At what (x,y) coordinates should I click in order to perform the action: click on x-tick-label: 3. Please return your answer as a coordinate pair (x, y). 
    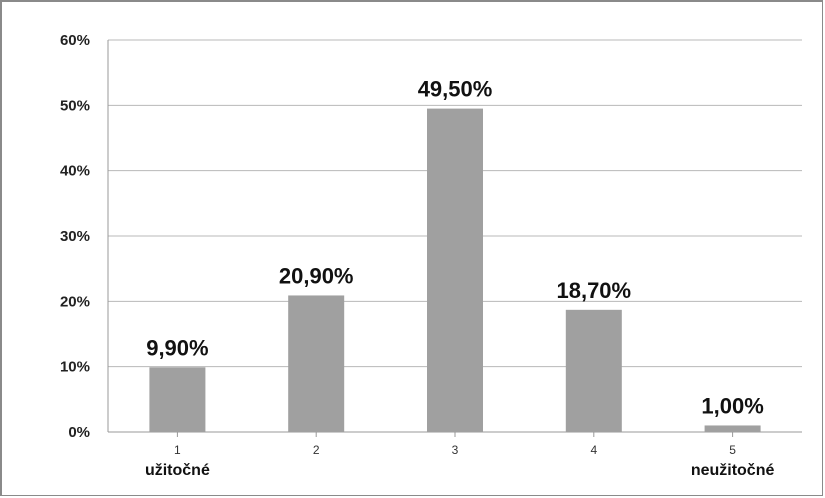
    Looking at the image, I should click on (455, 450).